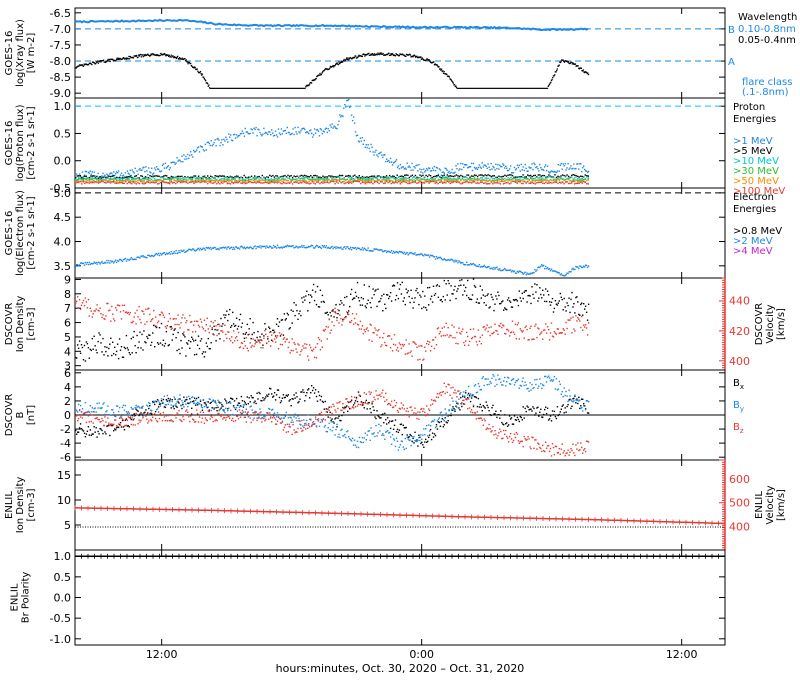 This screenshot has height=680, width=800. I want to click on y-axis-label: DSCOVRB[nT], so click(20, 415).